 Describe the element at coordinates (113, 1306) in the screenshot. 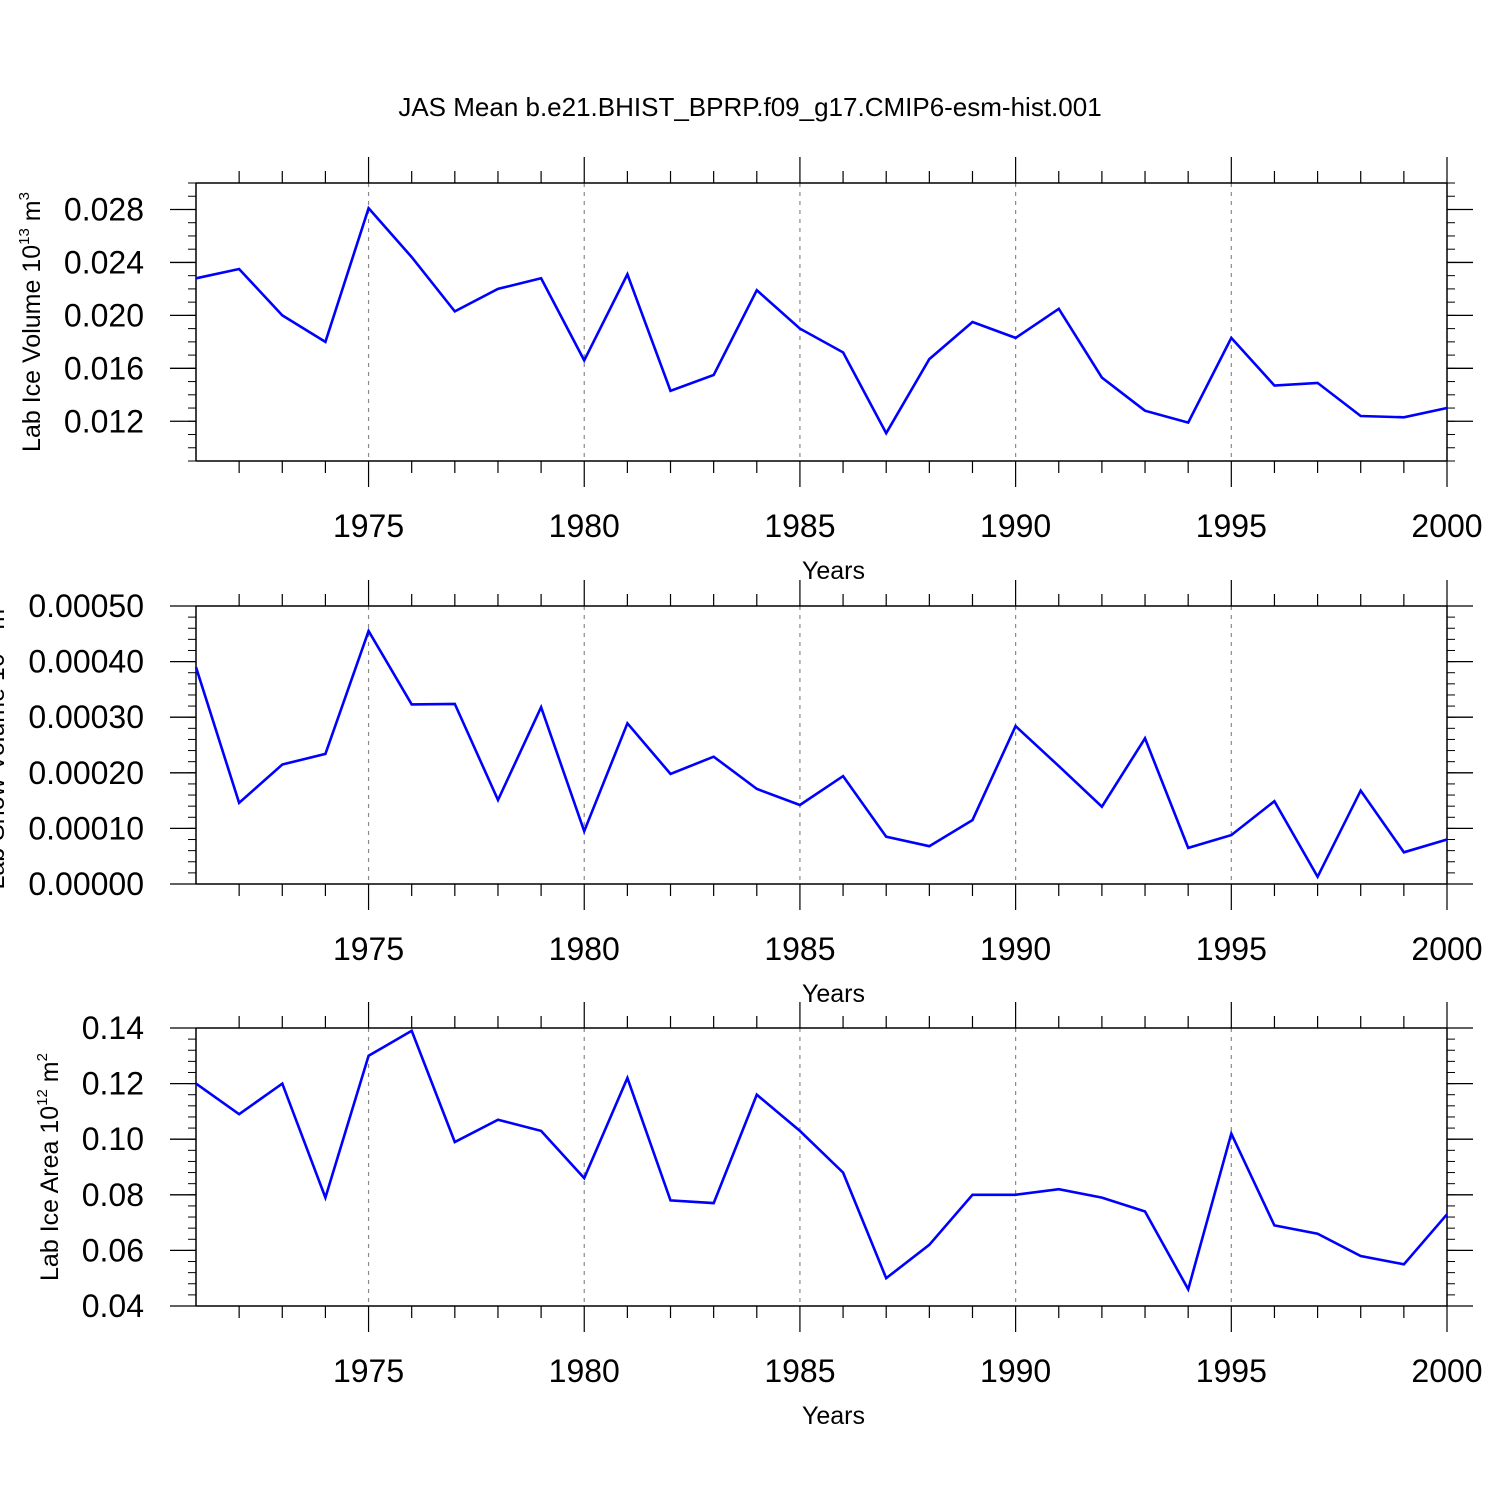

I see `y-tick-label: 0.04` at that location.